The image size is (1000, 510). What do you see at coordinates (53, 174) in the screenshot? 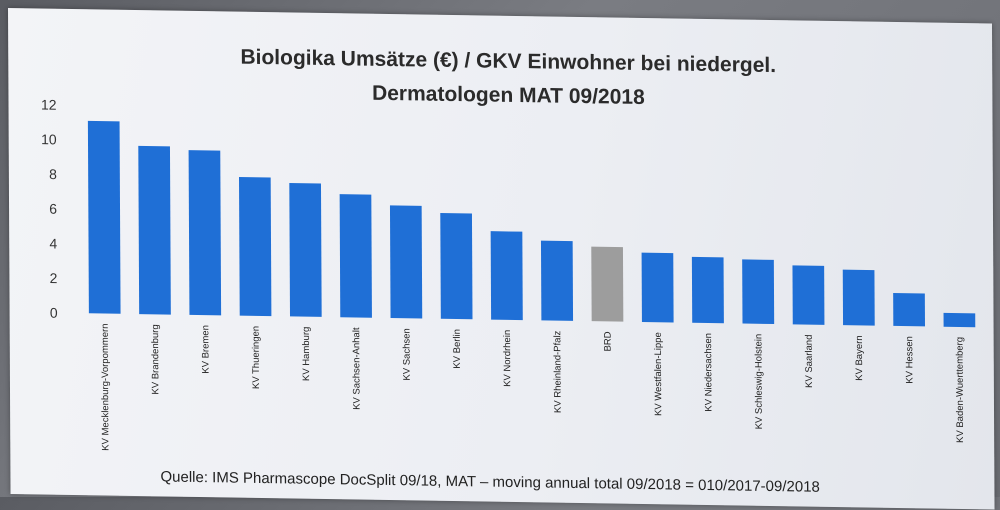
I see `y-tick-label: 8` at bounding box center [53, 174].